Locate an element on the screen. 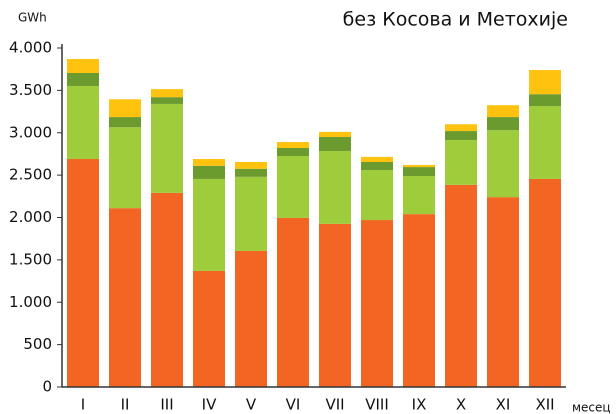 This screenshot has height=414, width=616. x-tick-label: IX is located at coordinates (419, 405).